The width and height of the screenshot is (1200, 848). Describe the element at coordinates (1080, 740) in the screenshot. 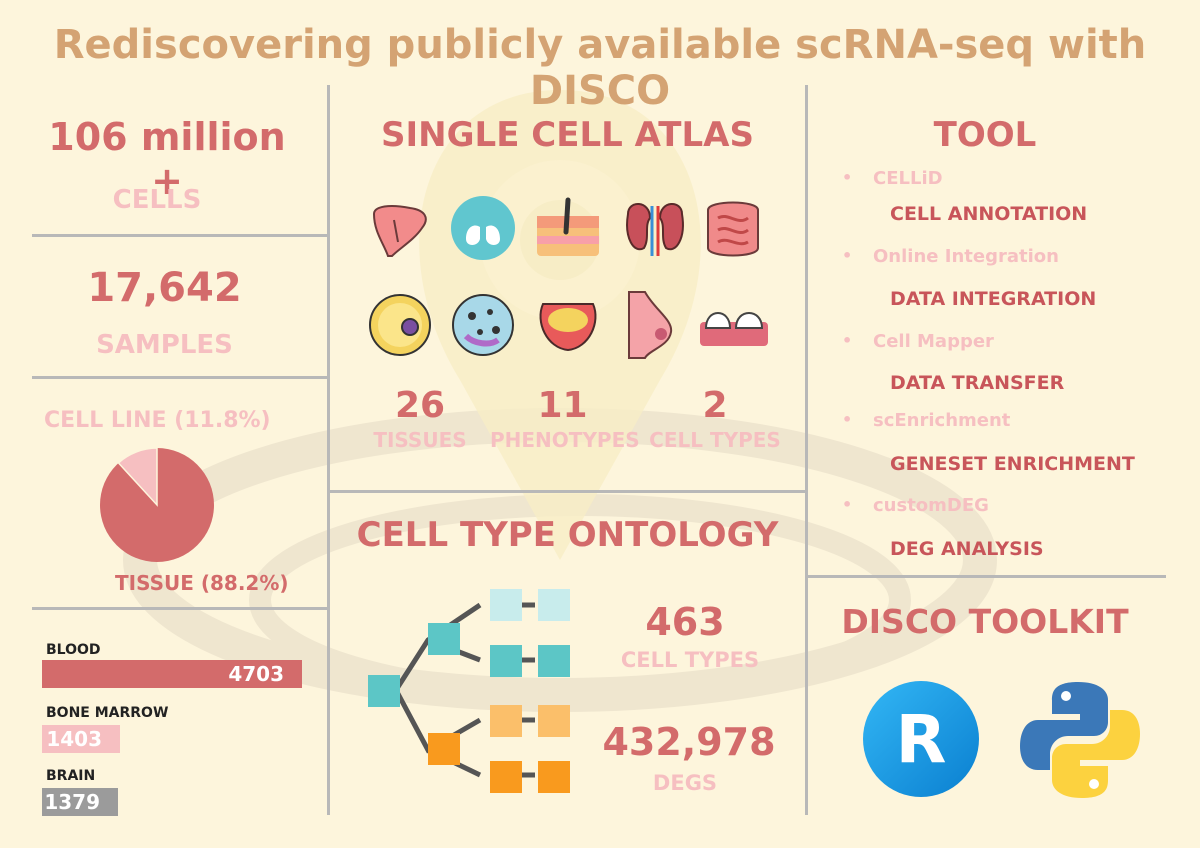

I see `python-language-icon` at that location.